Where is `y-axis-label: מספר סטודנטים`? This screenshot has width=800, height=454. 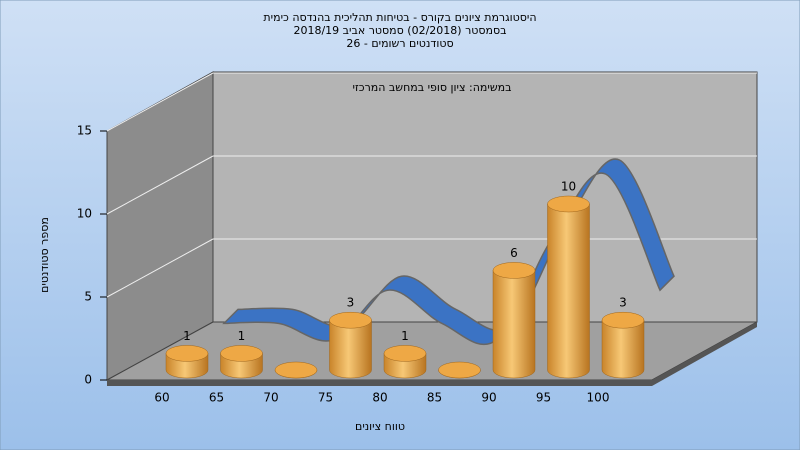 y-axis-label: מספר סטודנטים is located at coordinates (44, 255).